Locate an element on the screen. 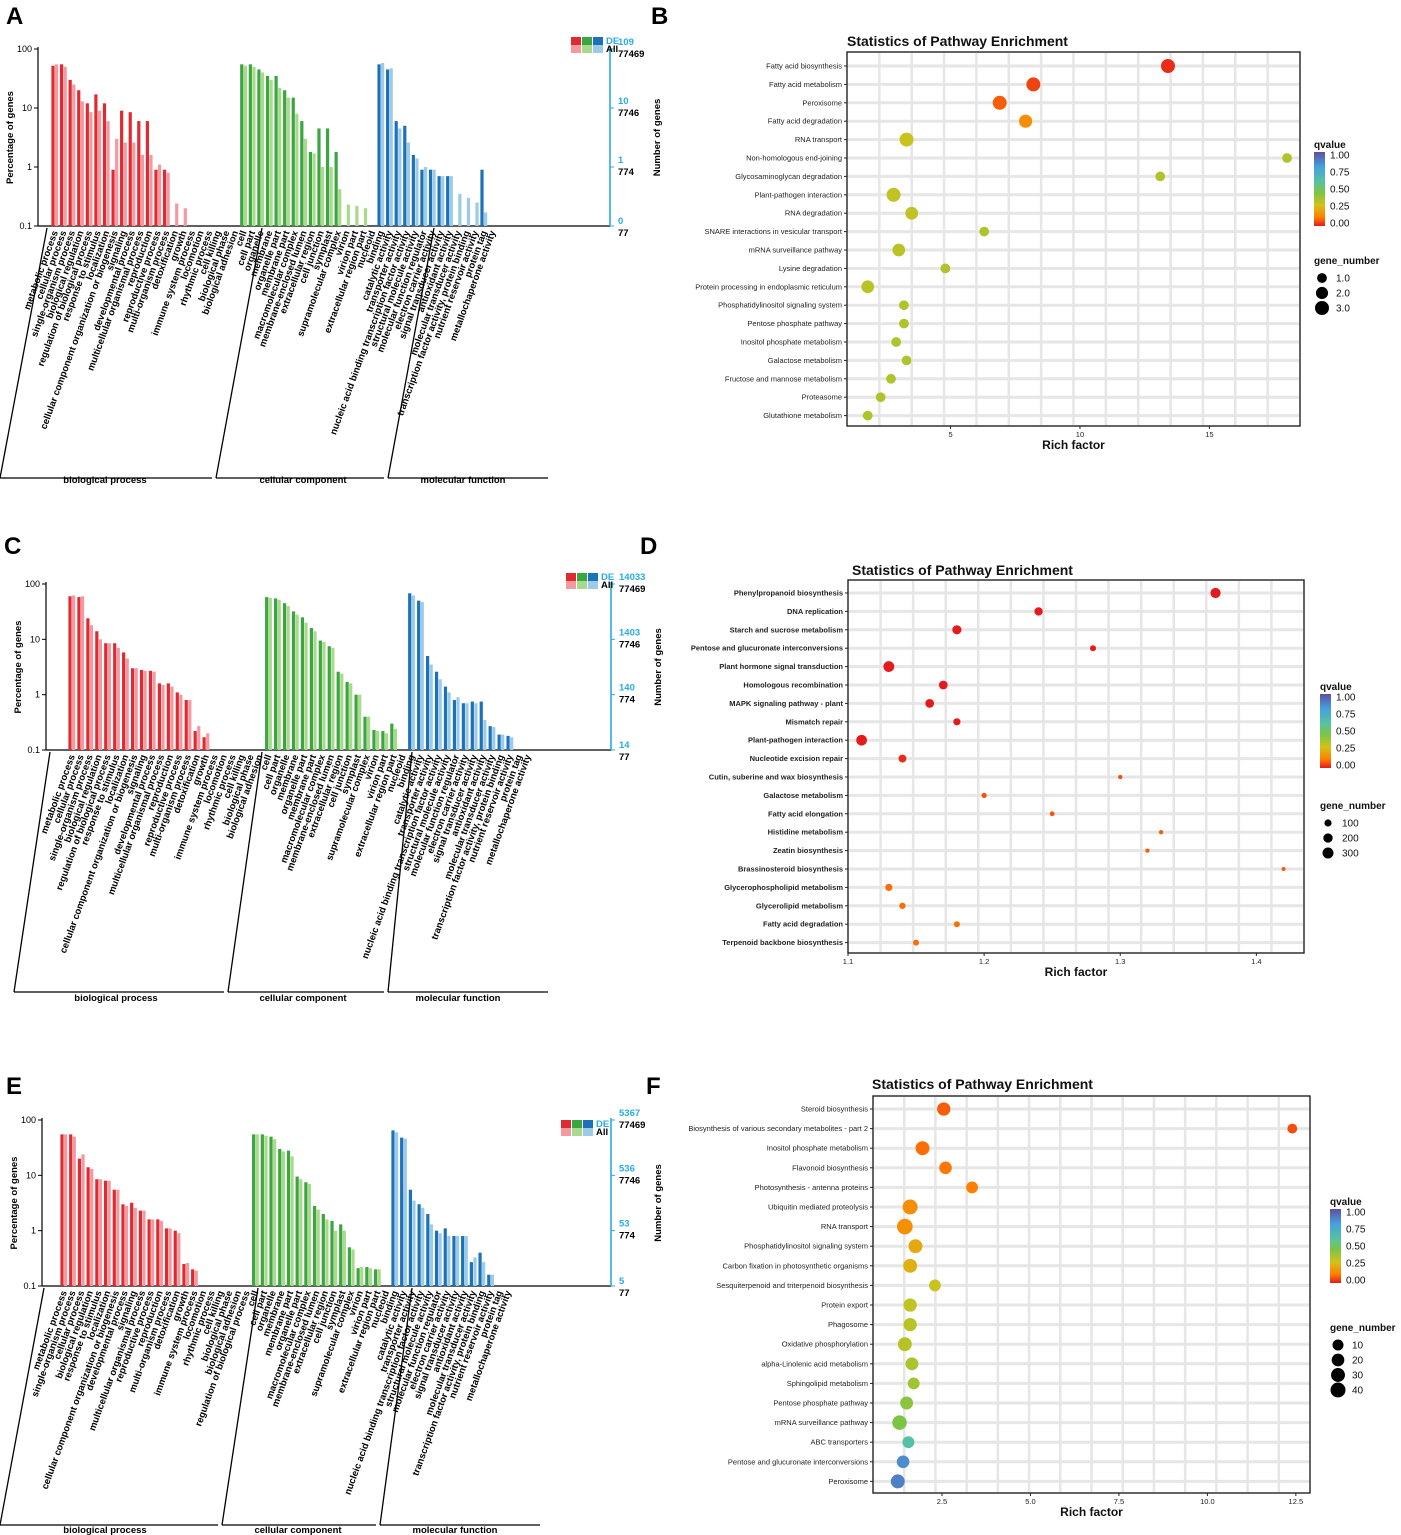 The image size is (1401, 1535). bar-all-developmental-process is located at coordinates (154, 710).